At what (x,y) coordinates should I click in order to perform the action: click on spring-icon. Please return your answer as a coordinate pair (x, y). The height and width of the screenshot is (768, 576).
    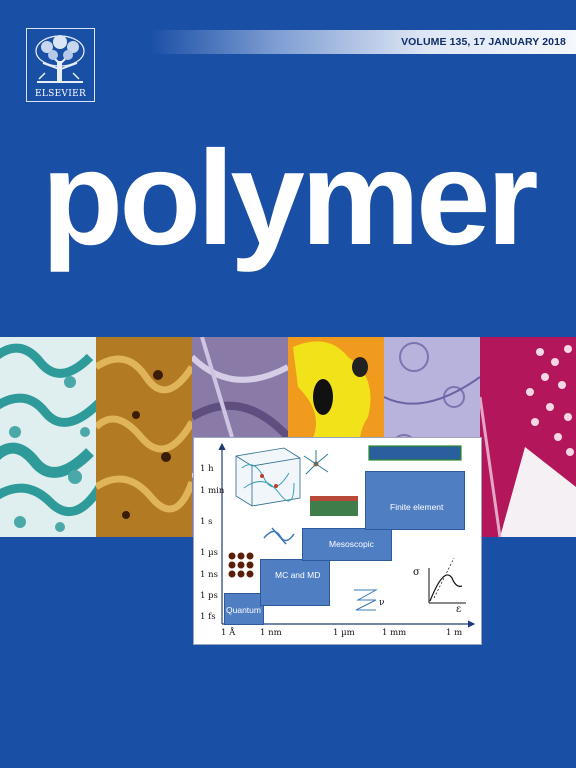
    Looking at the image, I should click on (366, 600).